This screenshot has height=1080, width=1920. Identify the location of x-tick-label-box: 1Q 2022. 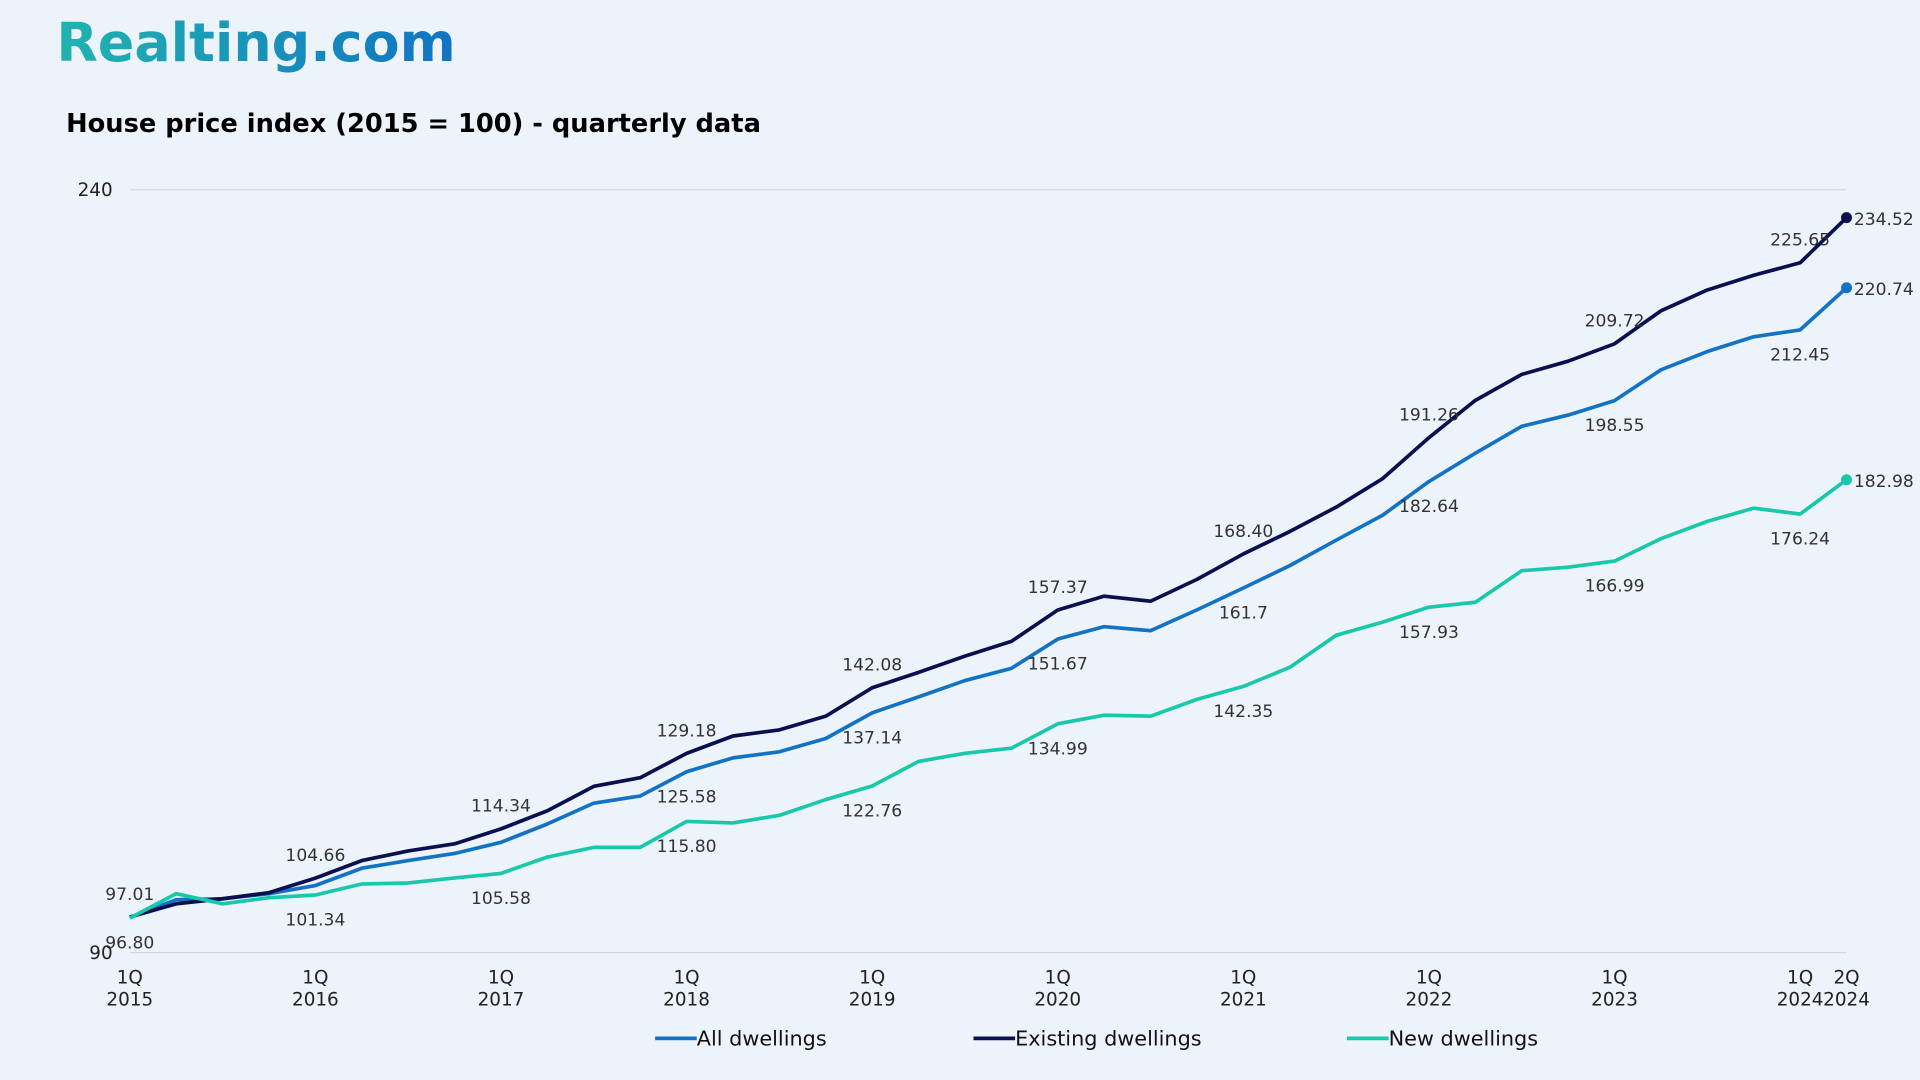
(1429, 988).